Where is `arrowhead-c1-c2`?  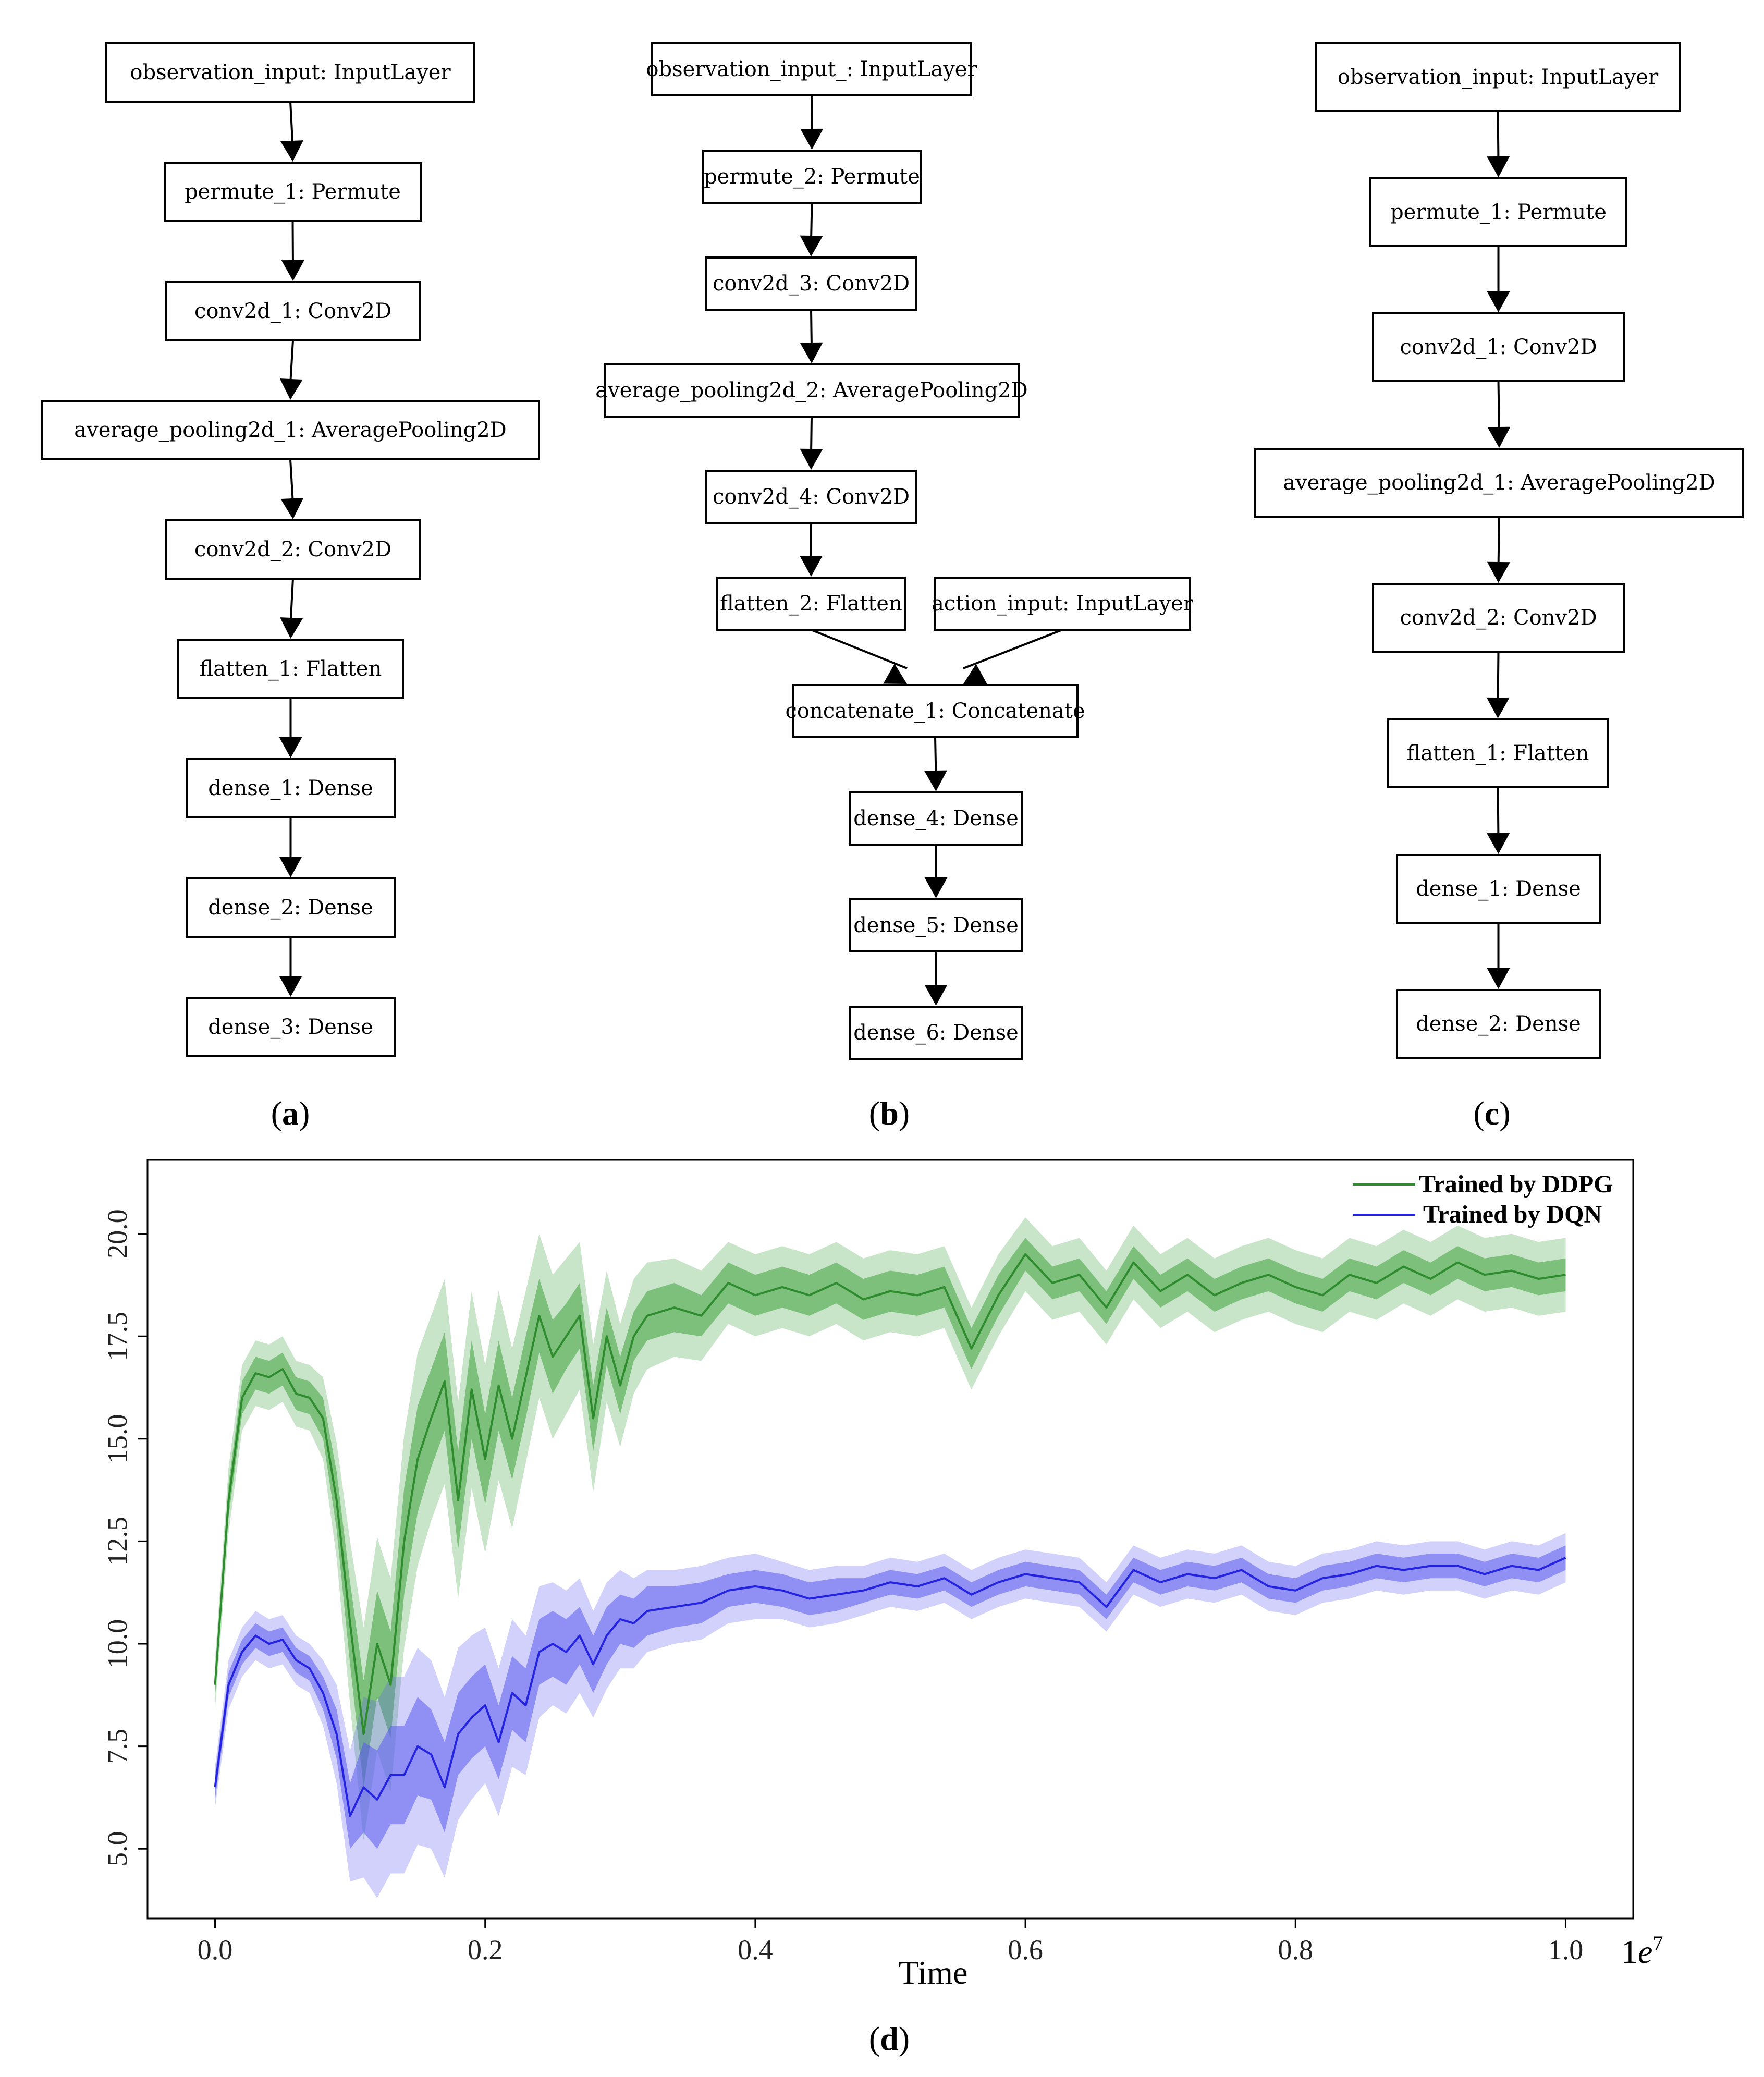 arrowhead-c1-c2 is located at coordinates (1499, 166).